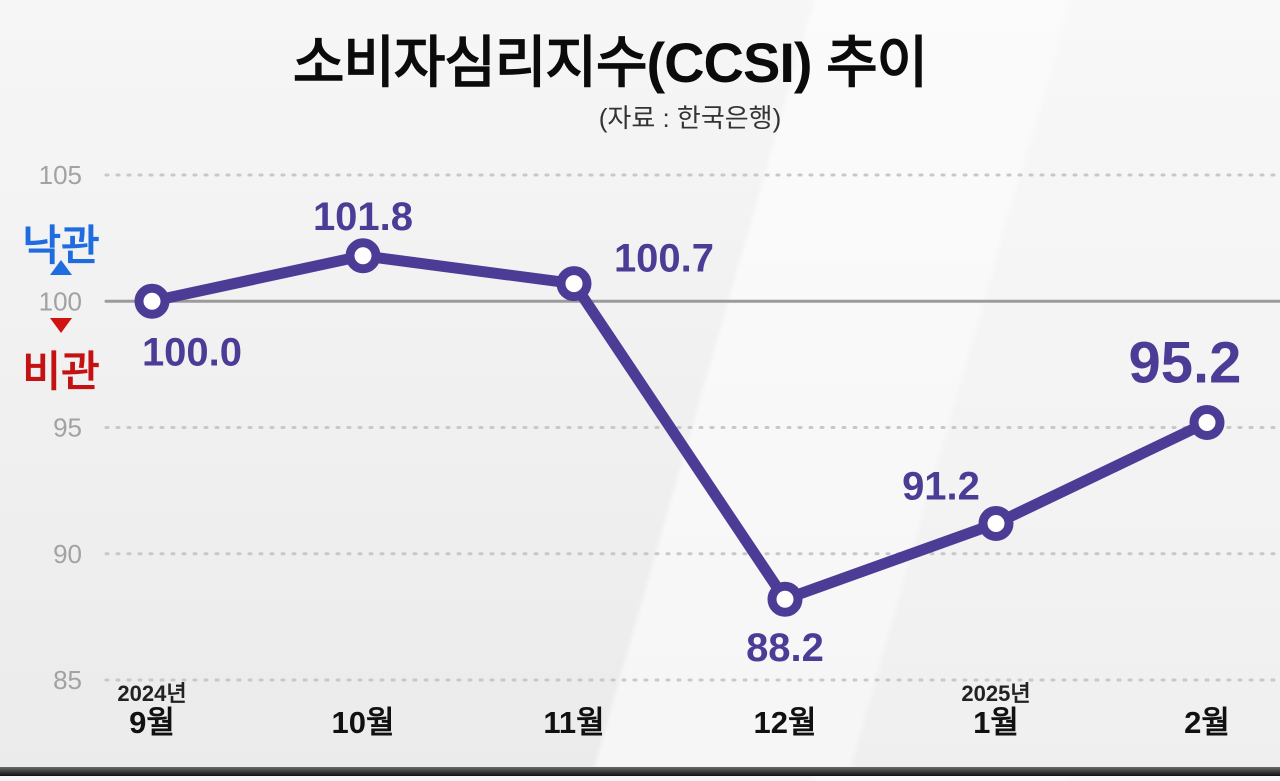 The image size is (1280, 781). I want to click on down-triangle-icon, so click(61, 325).